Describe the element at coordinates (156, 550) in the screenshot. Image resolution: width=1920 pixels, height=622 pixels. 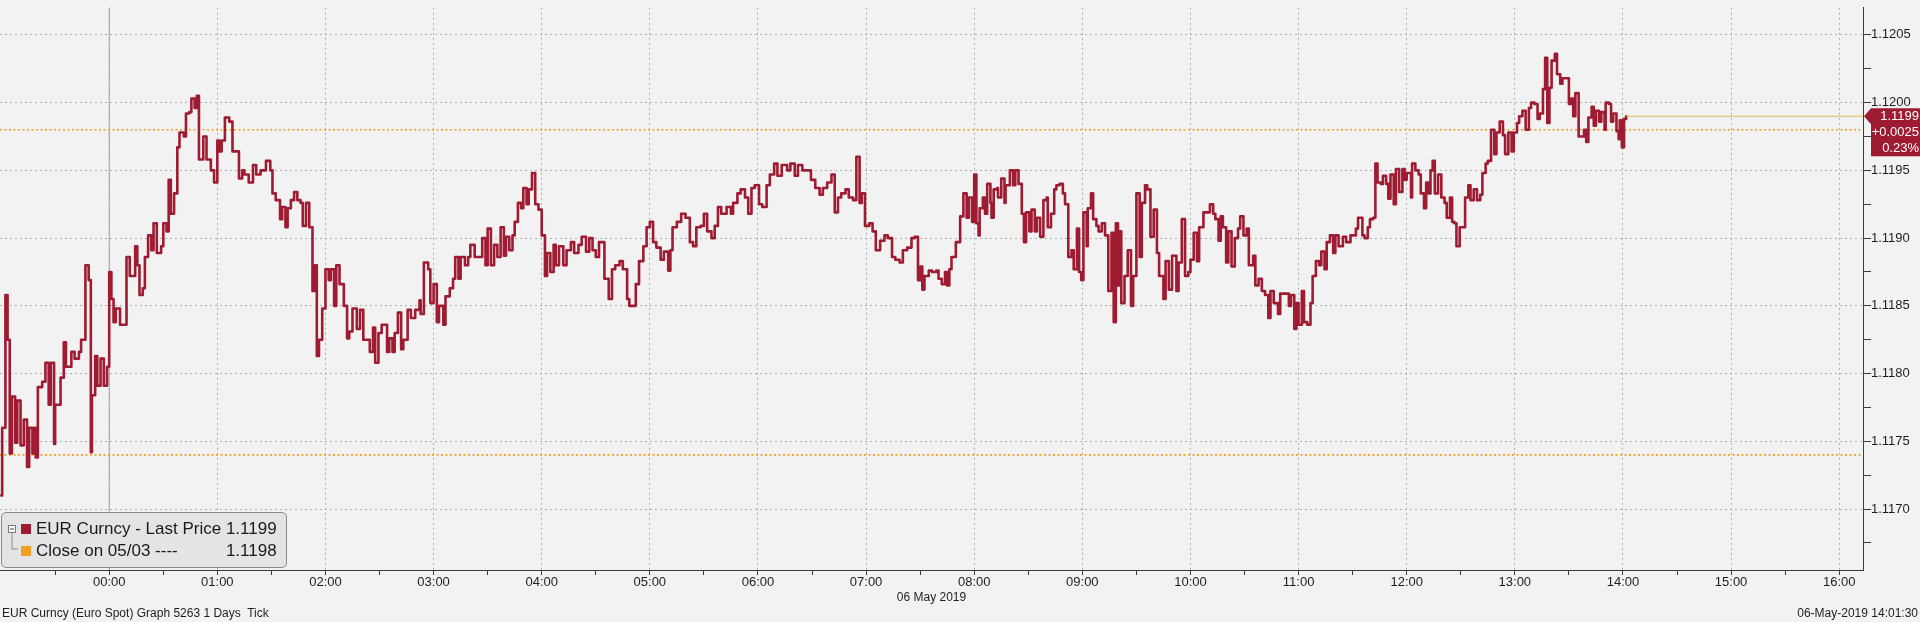
I see `text: Close on 05/03 ---- 1.1198` at that location.